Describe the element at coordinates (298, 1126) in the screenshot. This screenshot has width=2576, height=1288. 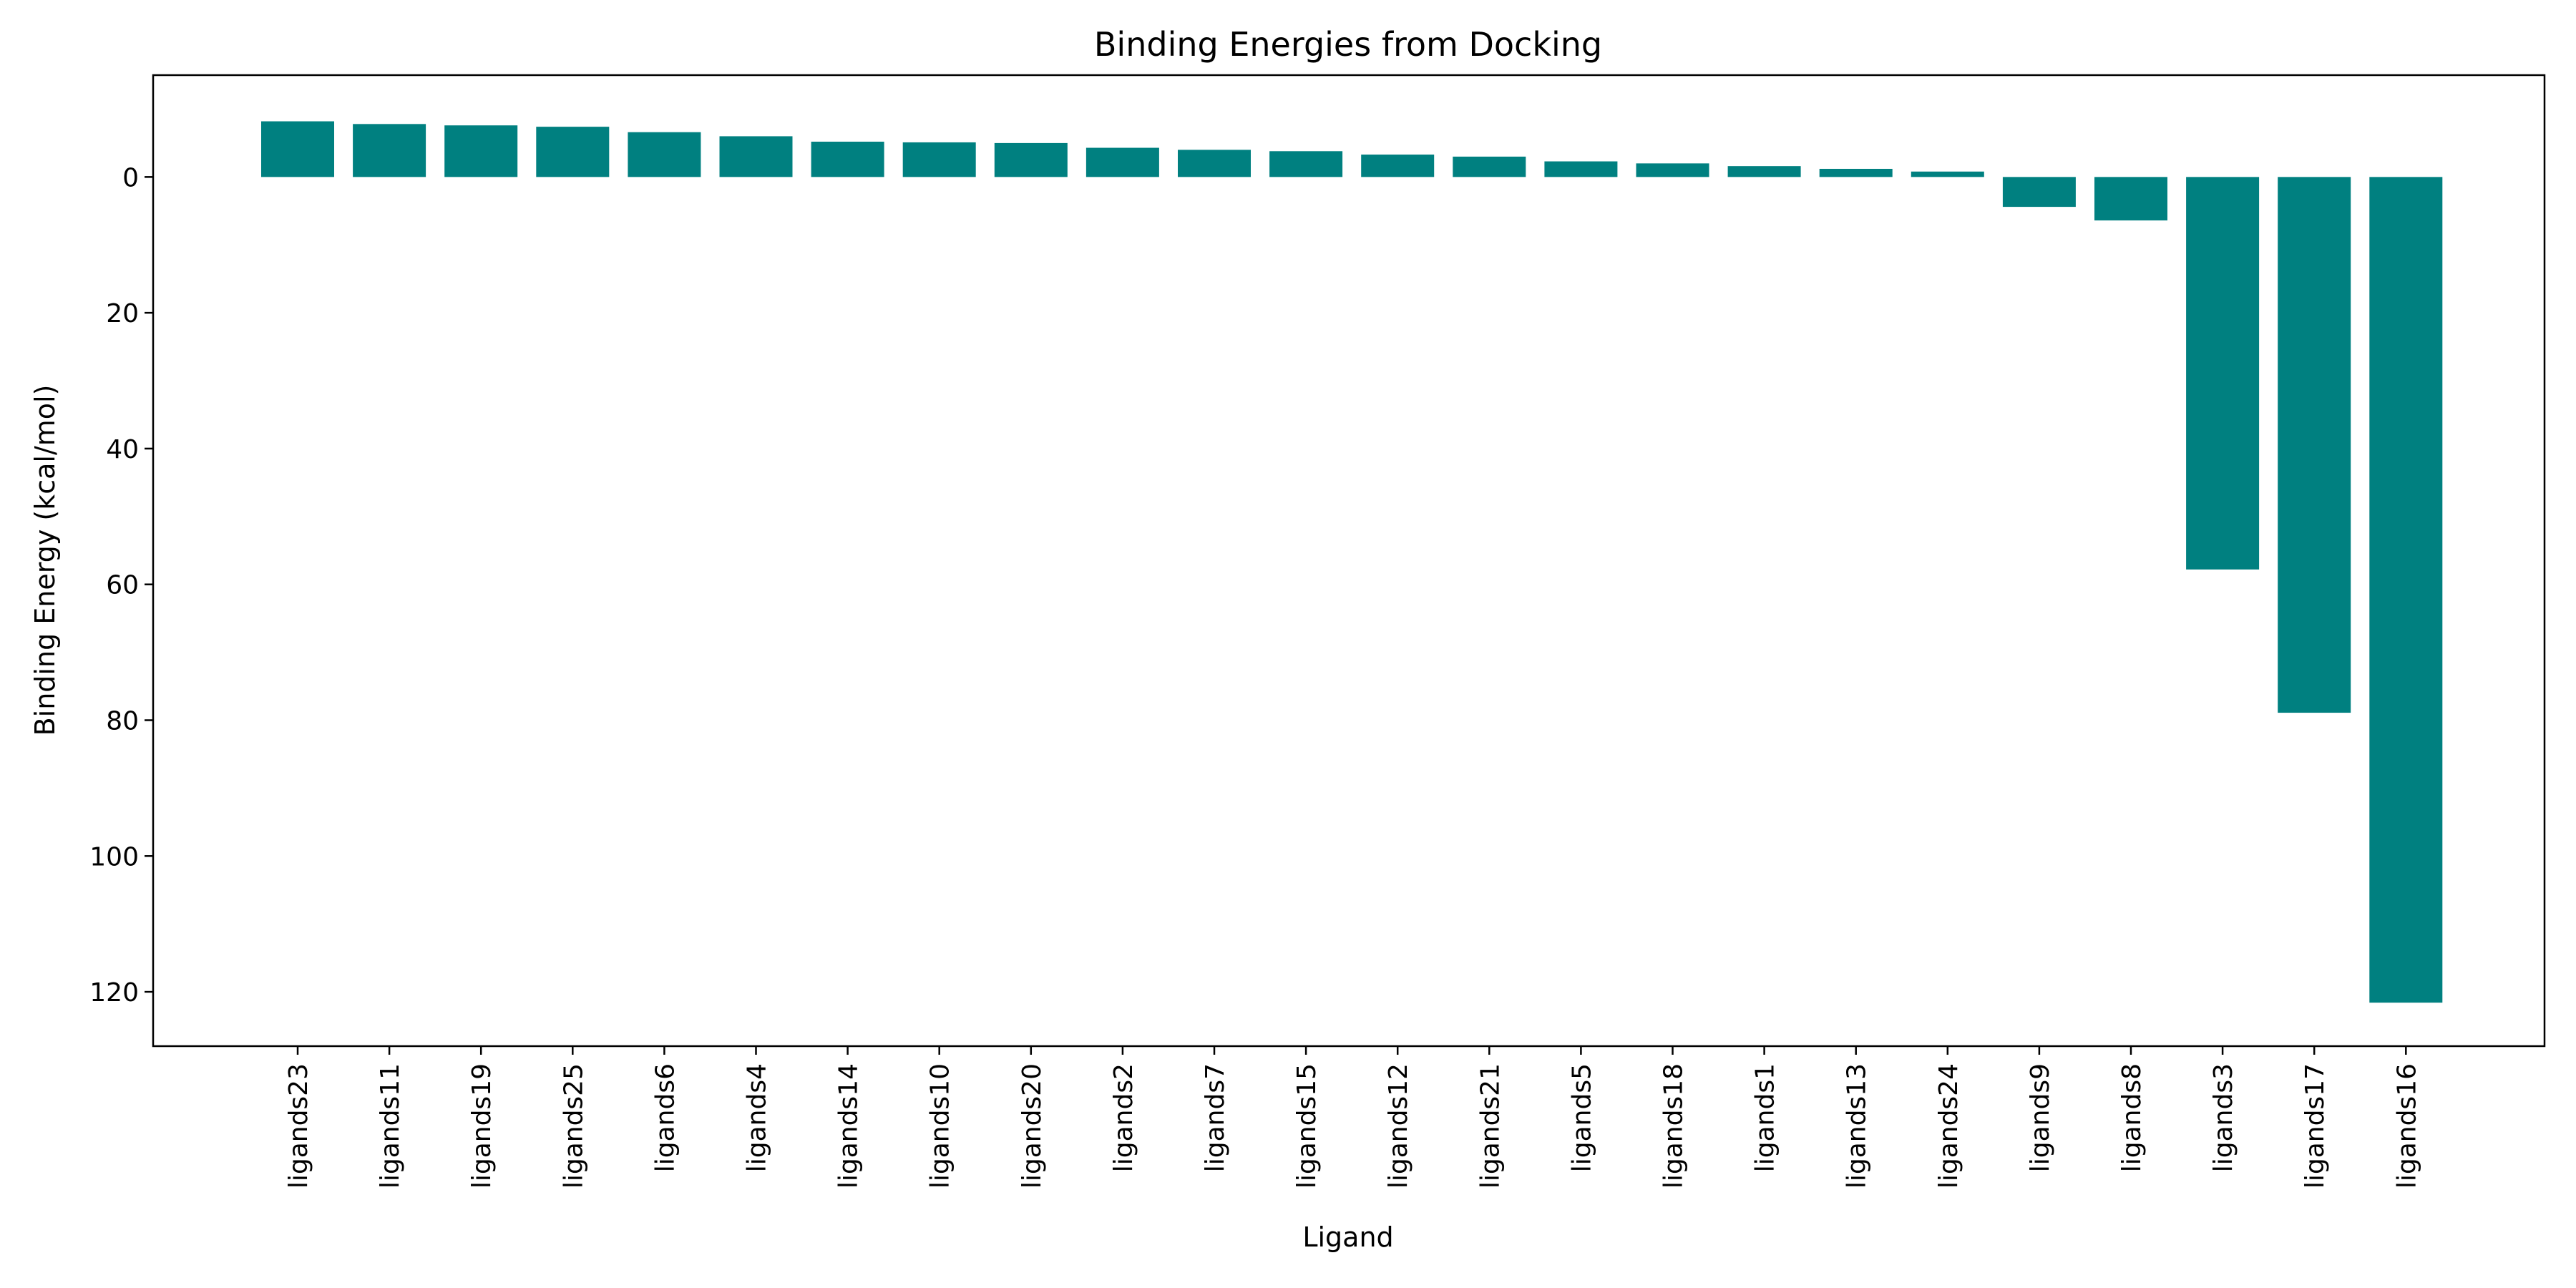
I see `x-tick-label: ligands23` at that location.